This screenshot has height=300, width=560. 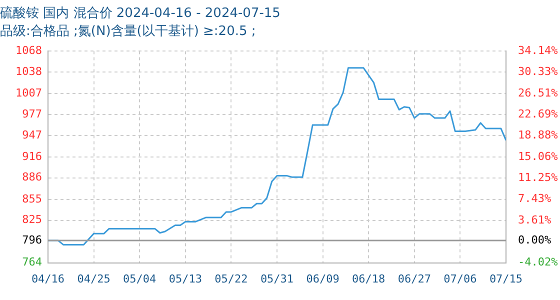 I want to click on y2-tick-label: 18.88%, so click(x=538, y=135).